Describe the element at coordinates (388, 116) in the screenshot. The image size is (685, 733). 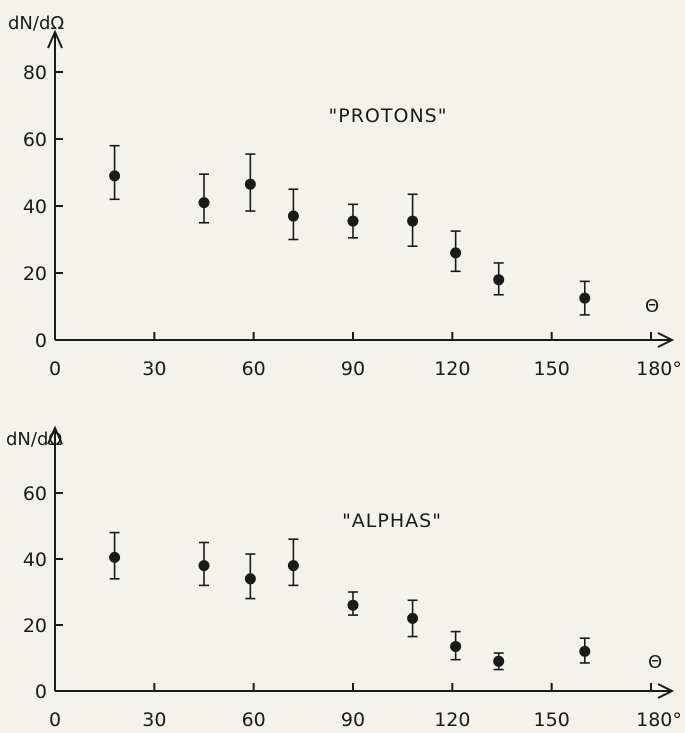
I see `series-annotation: "PROTONS"` at that location.